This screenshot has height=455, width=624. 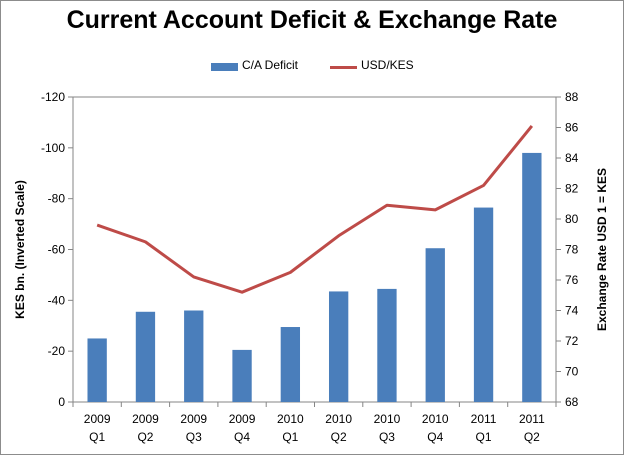 What do you see at coordinates (572, 402) in the screenshot?
I see `right-axis-tick-label: 68` at bounding box center [572, 402].